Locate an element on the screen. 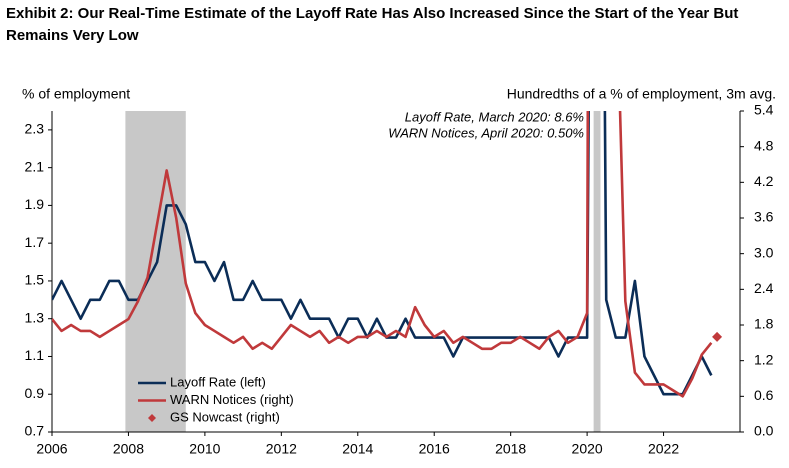 This screenshot has width=789, height=468. legend-label: WARN Notices (right) is located at coordinates (232, 399).